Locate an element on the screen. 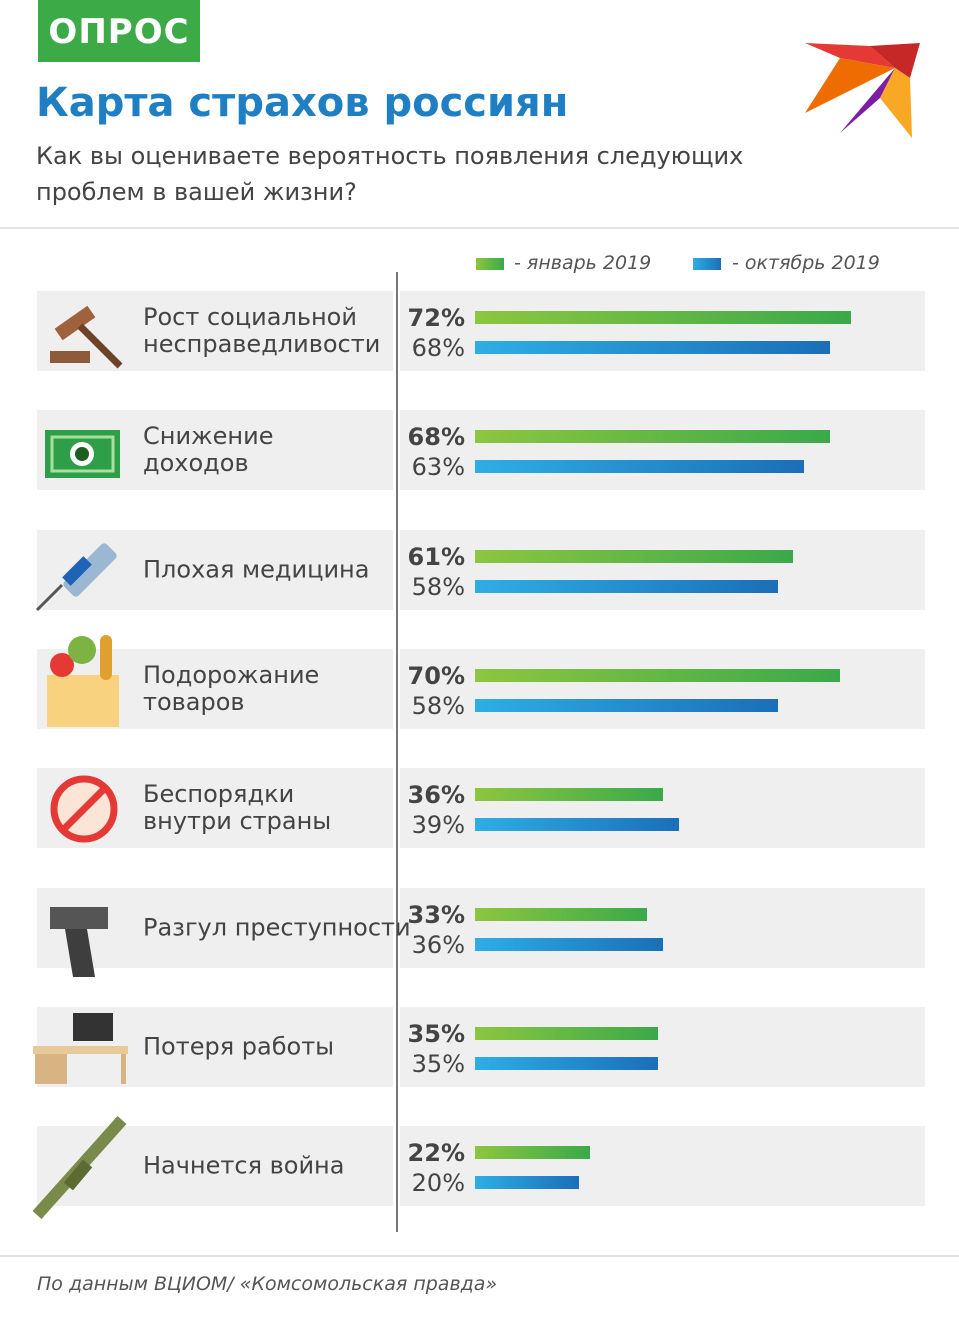 Image resolution: width=959 pixels, height=1317 pixels. logo is located at coordinates (862, 90).